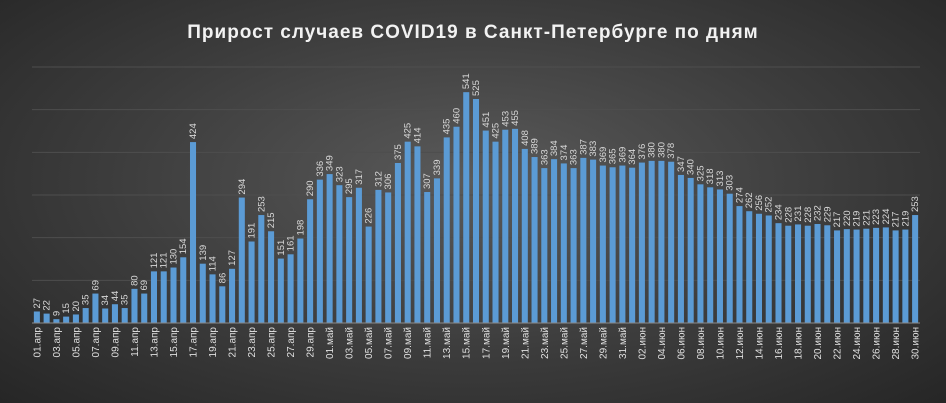 Image resolution: width=946 pixels, height=403 pixels. I want to click on data-label: 252, so click(769, 205).